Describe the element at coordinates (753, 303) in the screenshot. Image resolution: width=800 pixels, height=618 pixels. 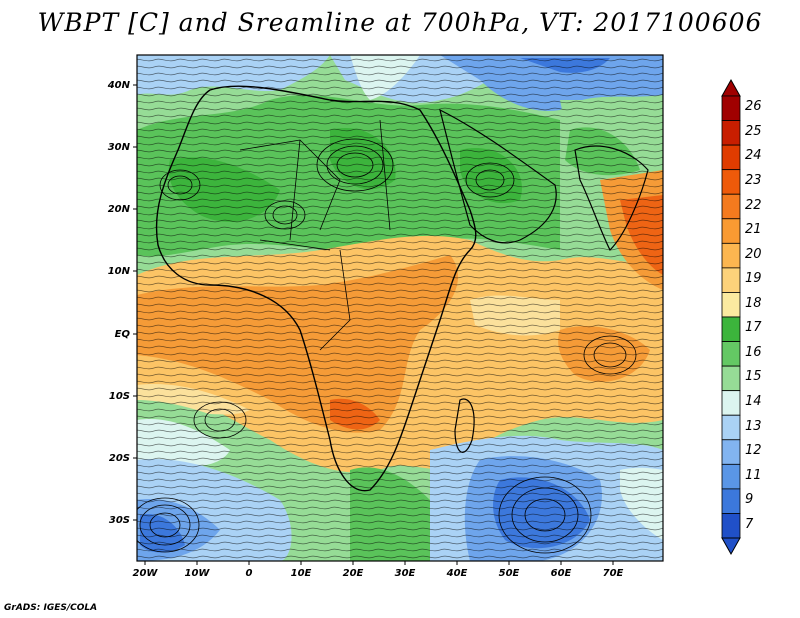
I see `colorbar-label-18: 18` at that location.